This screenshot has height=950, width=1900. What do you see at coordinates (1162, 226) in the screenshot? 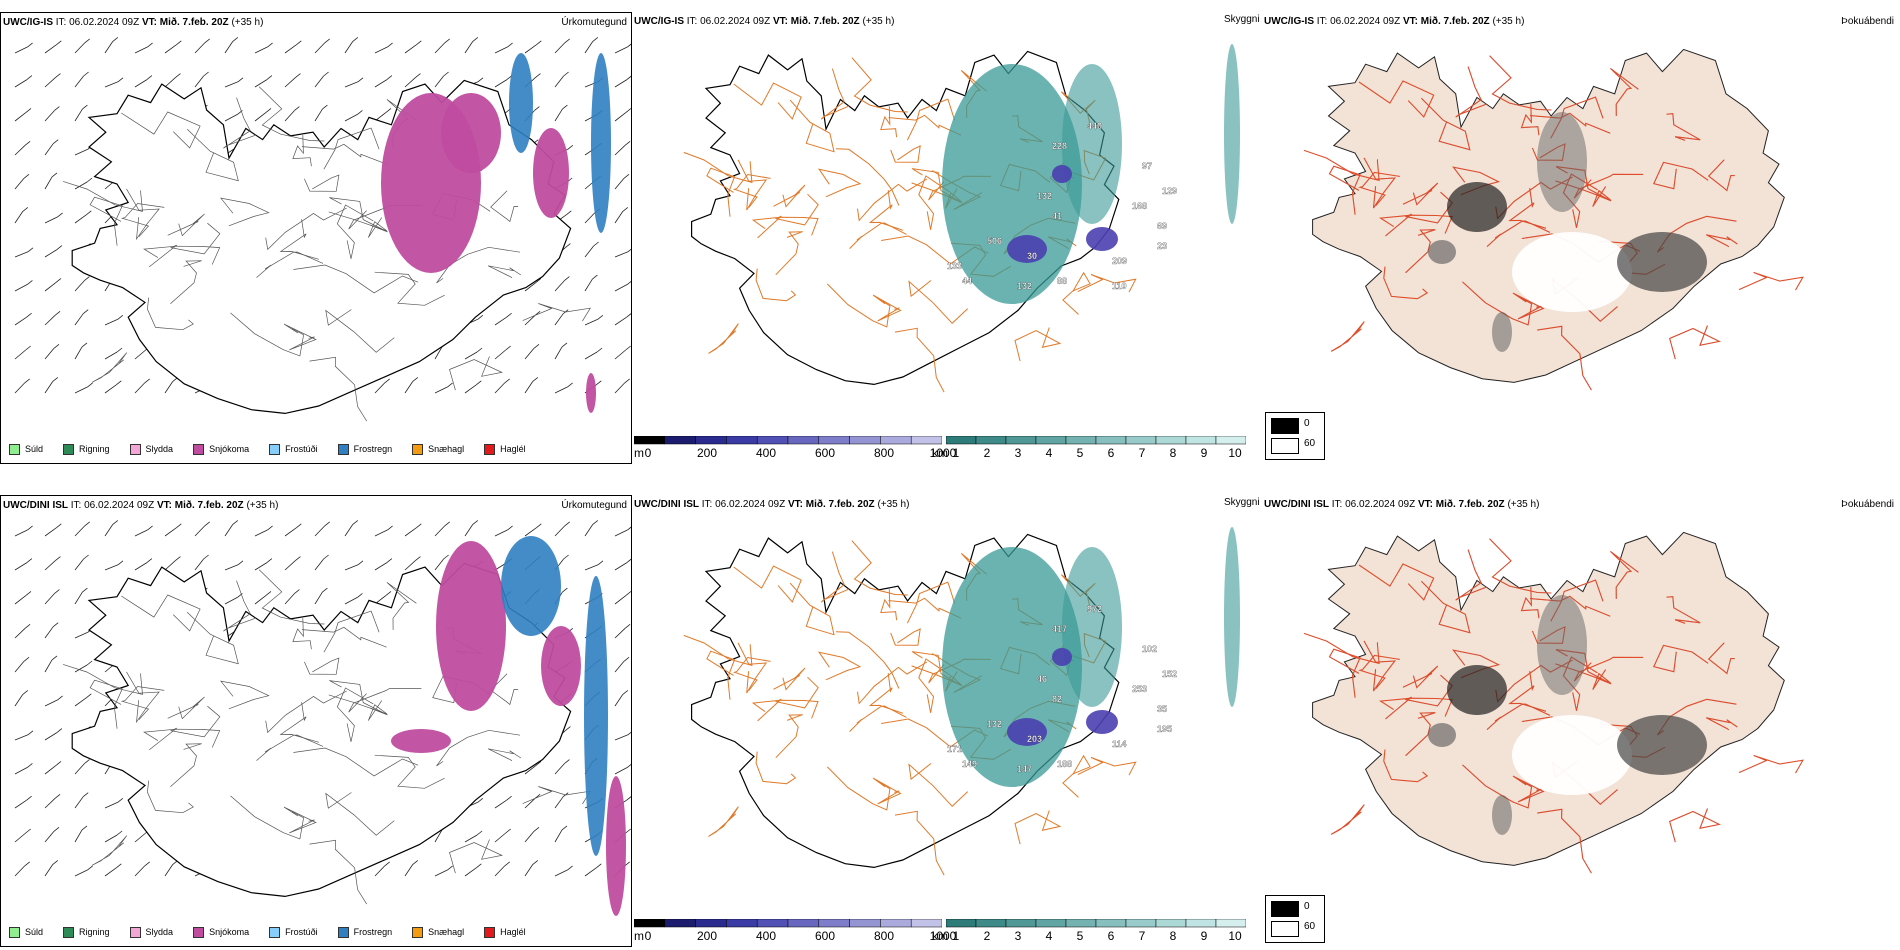
I see `visibility-value: 69` at bounding box center [1162, 226].